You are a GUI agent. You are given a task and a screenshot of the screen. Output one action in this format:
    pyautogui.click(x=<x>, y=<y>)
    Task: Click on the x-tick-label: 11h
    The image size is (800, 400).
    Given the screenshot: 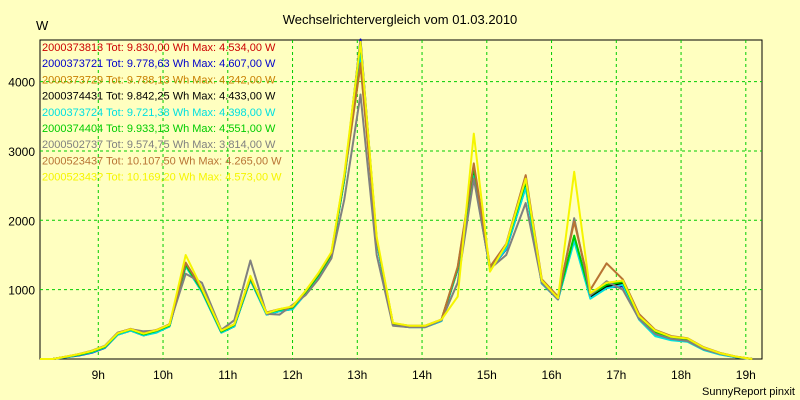 What is the action you would take?
    pyautogui.click(x=227, y=375)
    